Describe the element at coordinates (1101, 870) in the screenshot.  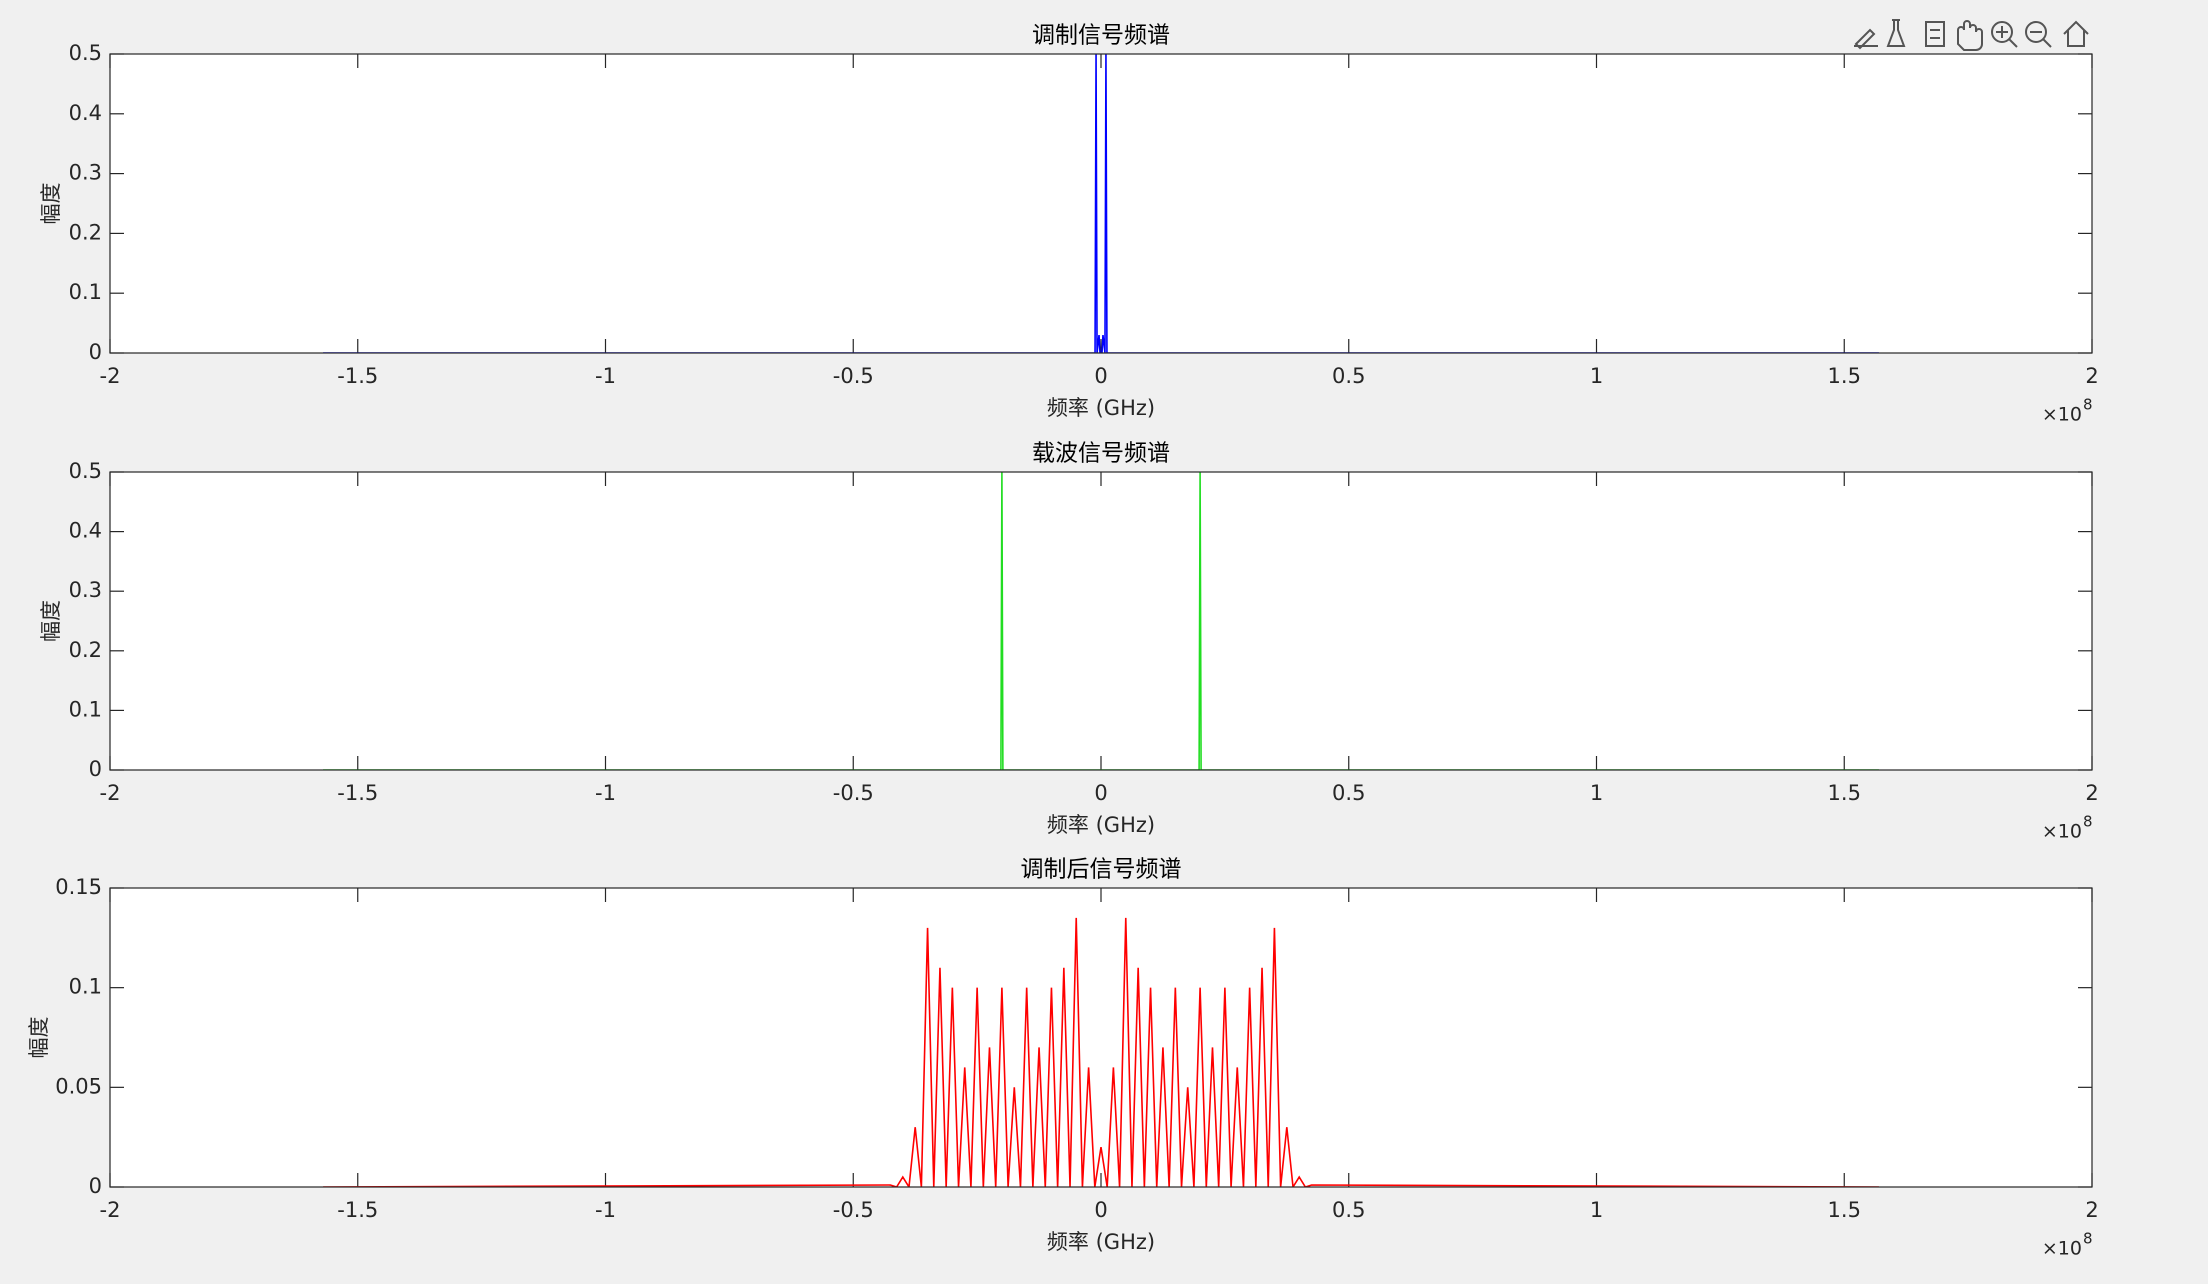
I see `chart-title: 调制后信号频谱` at that location.